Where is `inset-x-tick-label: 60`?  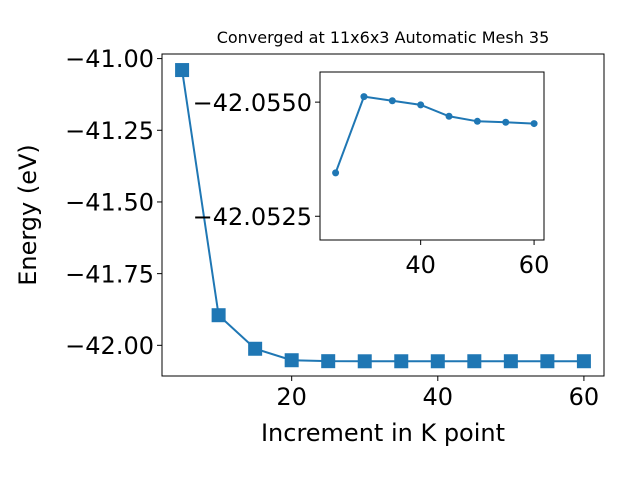
inset-x-tick-label: 60 is located at coordinates (534, 265).